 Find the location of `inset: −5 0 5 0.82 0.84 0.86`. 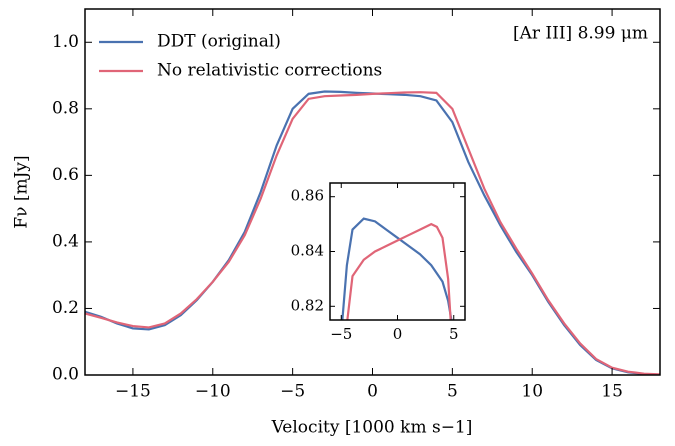

inset: −5 0 5 0.82 0.84 0.86 is located at coordinates (378, 262).